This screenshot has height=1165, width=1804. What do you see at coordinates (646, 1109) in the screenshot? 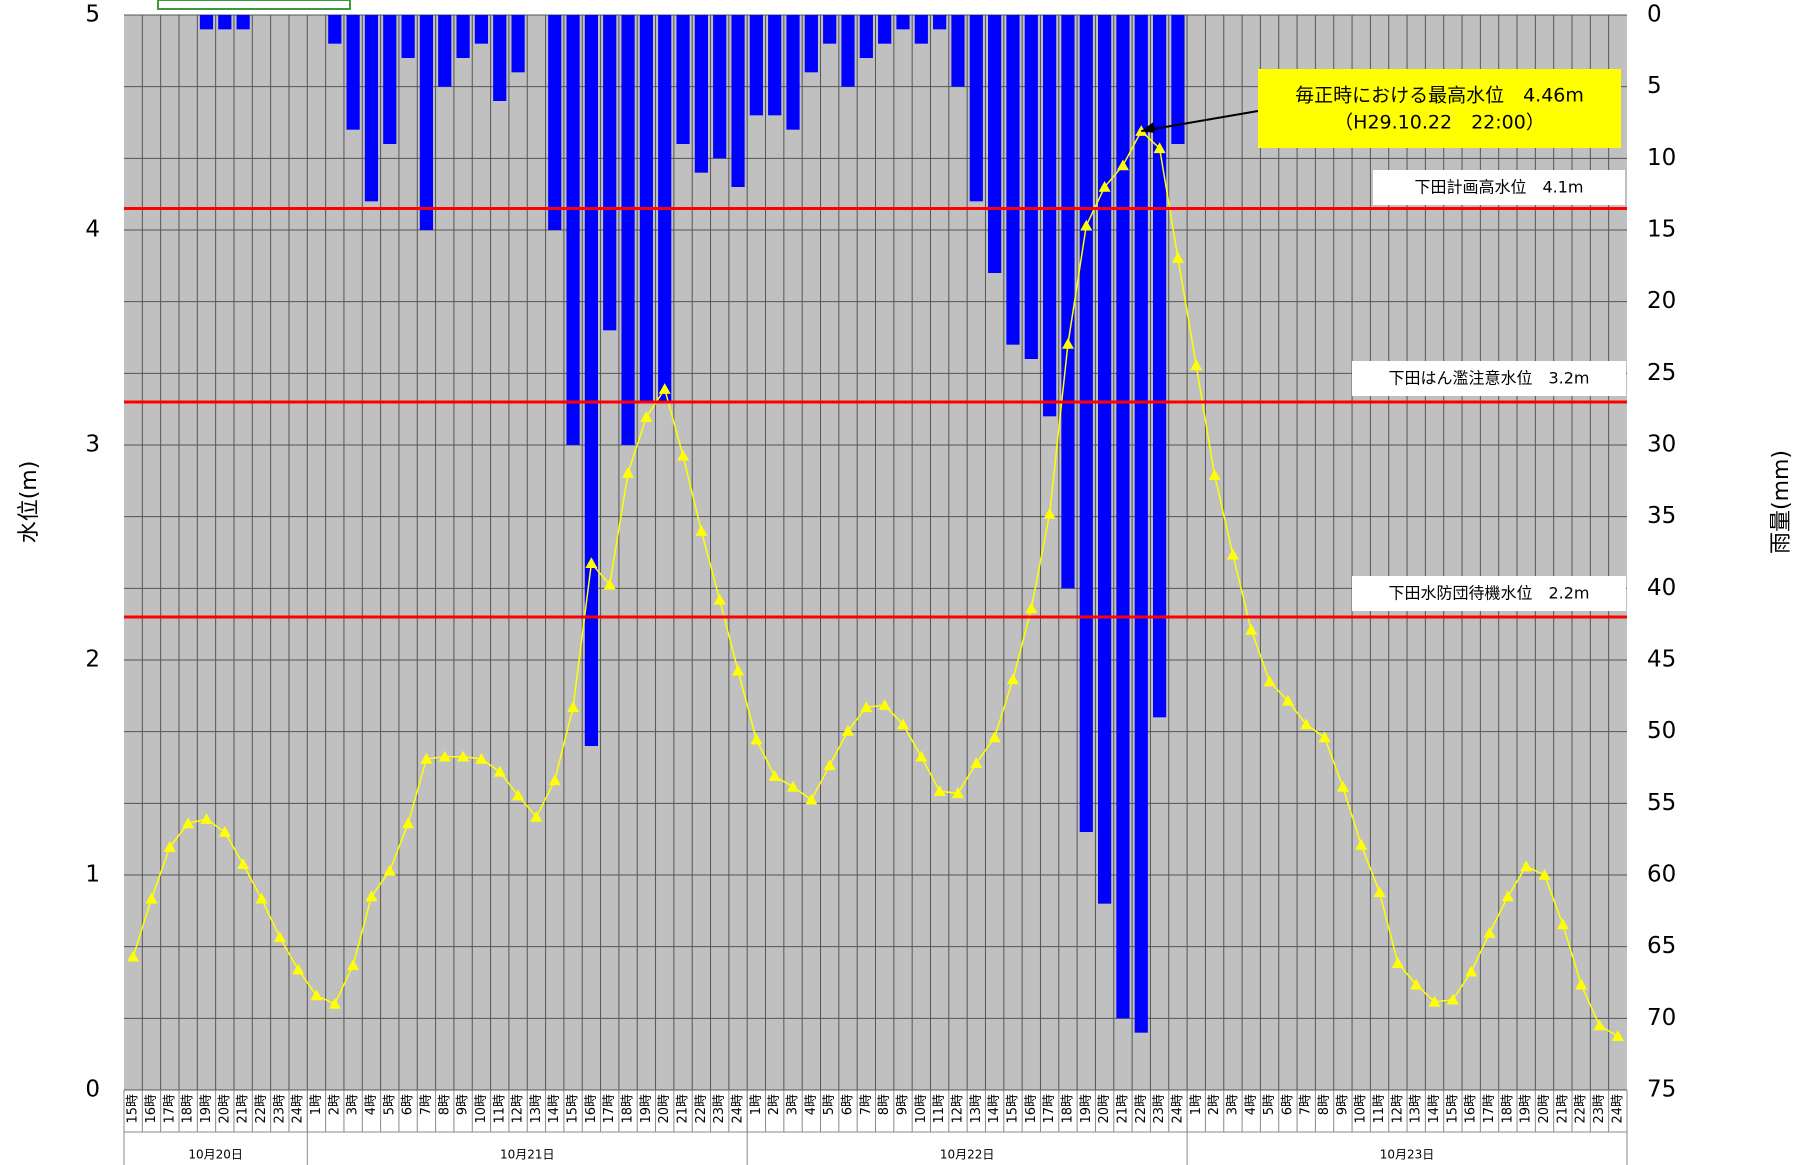
I see `x-tick-label: 19時` at bounding box center [646, 1109].